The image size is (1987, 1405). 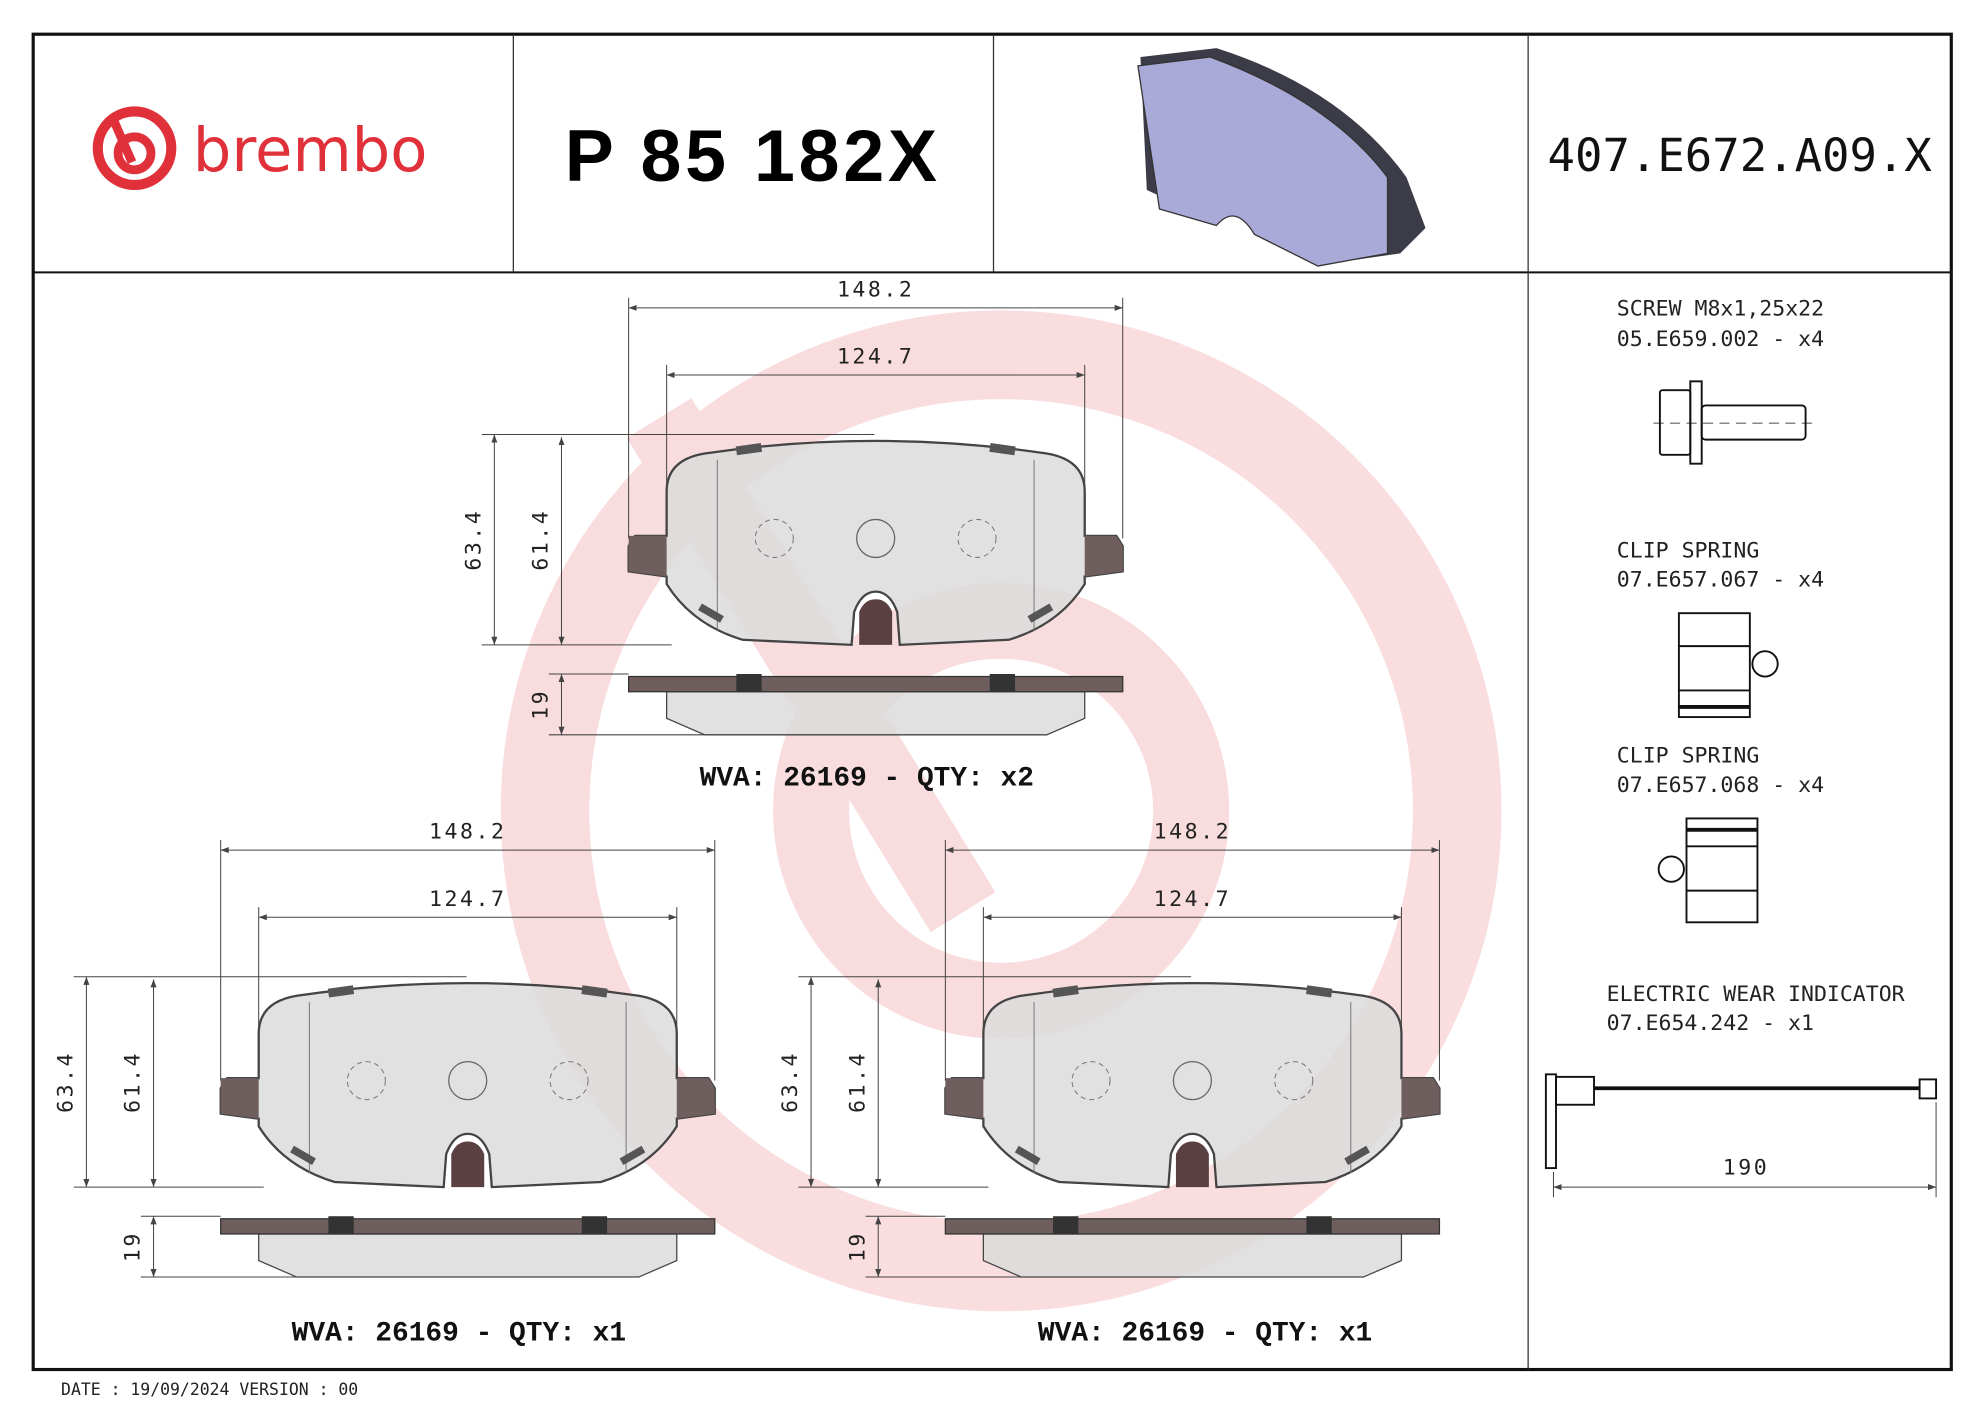 What do you see at coordinates (753, 155) in the screenshot?
I see `part-number: P 85 182X` at bounding box center [753, 155].